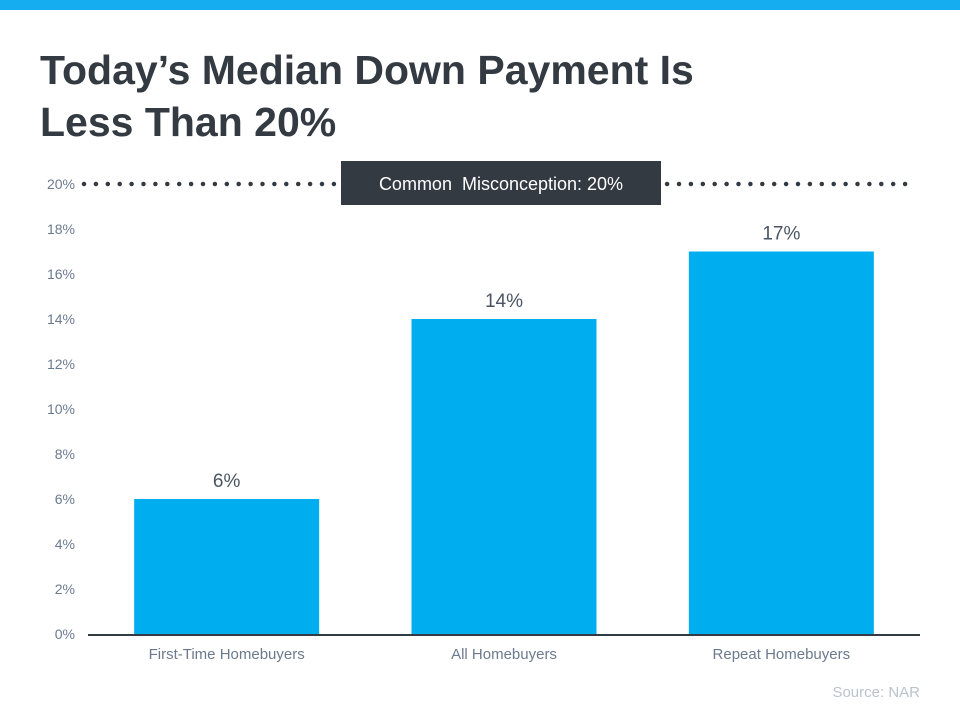 This screenshot has height=720, width=960. I want to click on source-note: Source: NAR, so click(876, 692).